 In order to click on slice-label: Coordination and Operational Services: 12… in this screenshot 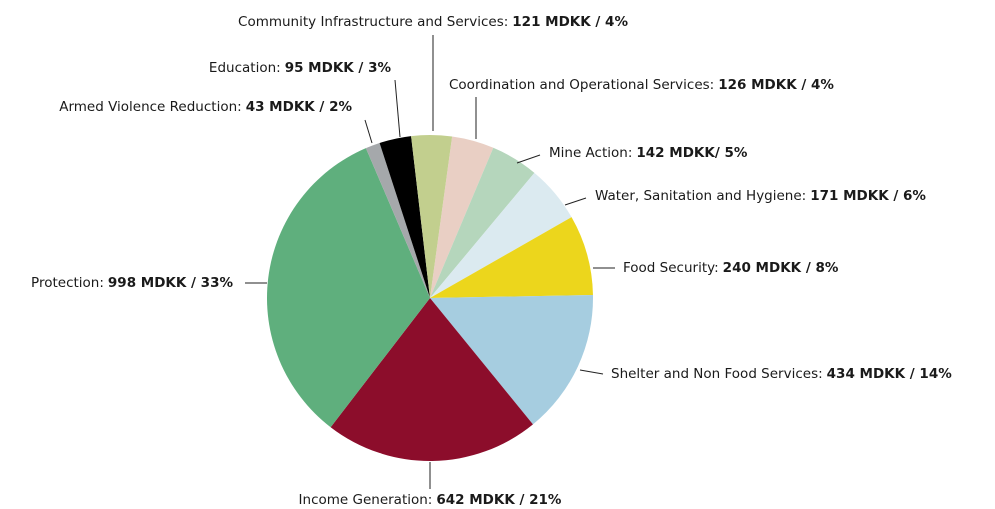, I will do `click(641, 85)`.